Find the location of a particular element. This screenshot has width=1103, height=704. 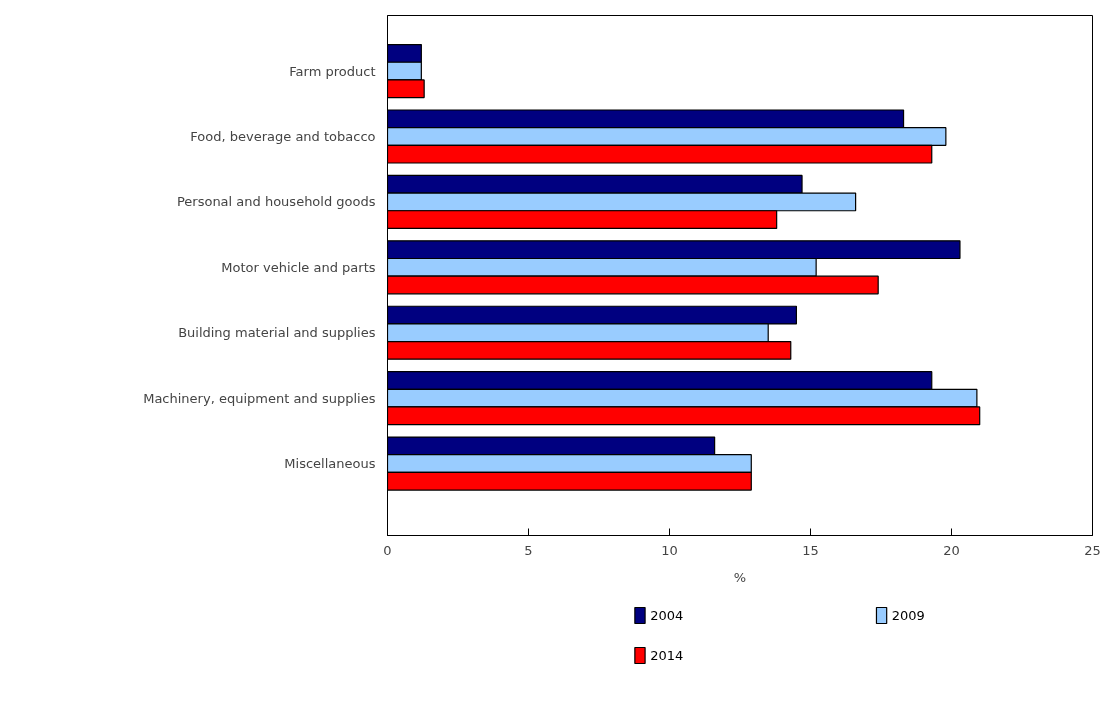

x-tick-label: 15 is located at coordinates (810, 550).